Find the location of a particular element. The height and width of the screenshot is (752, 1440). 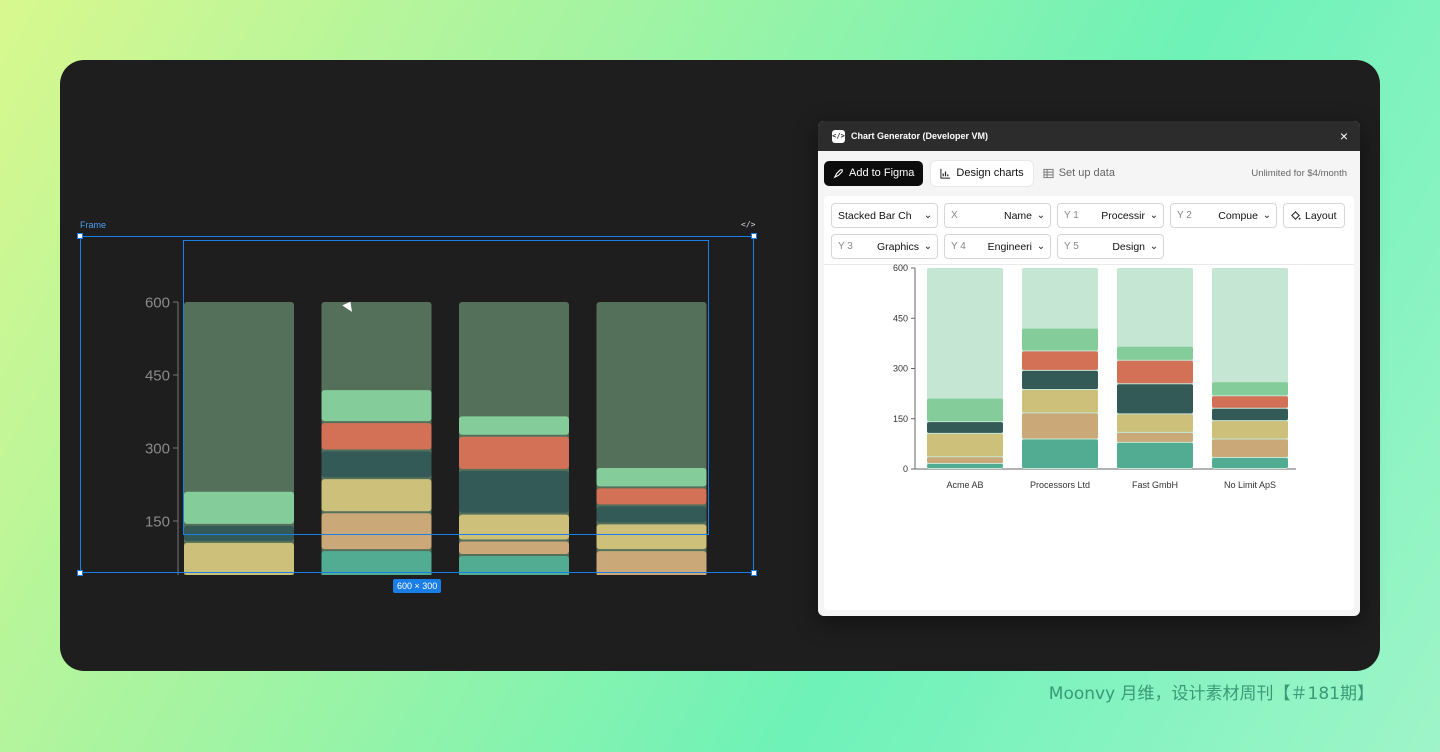

resize-handle-top-left is located at coordinates (80, 236).